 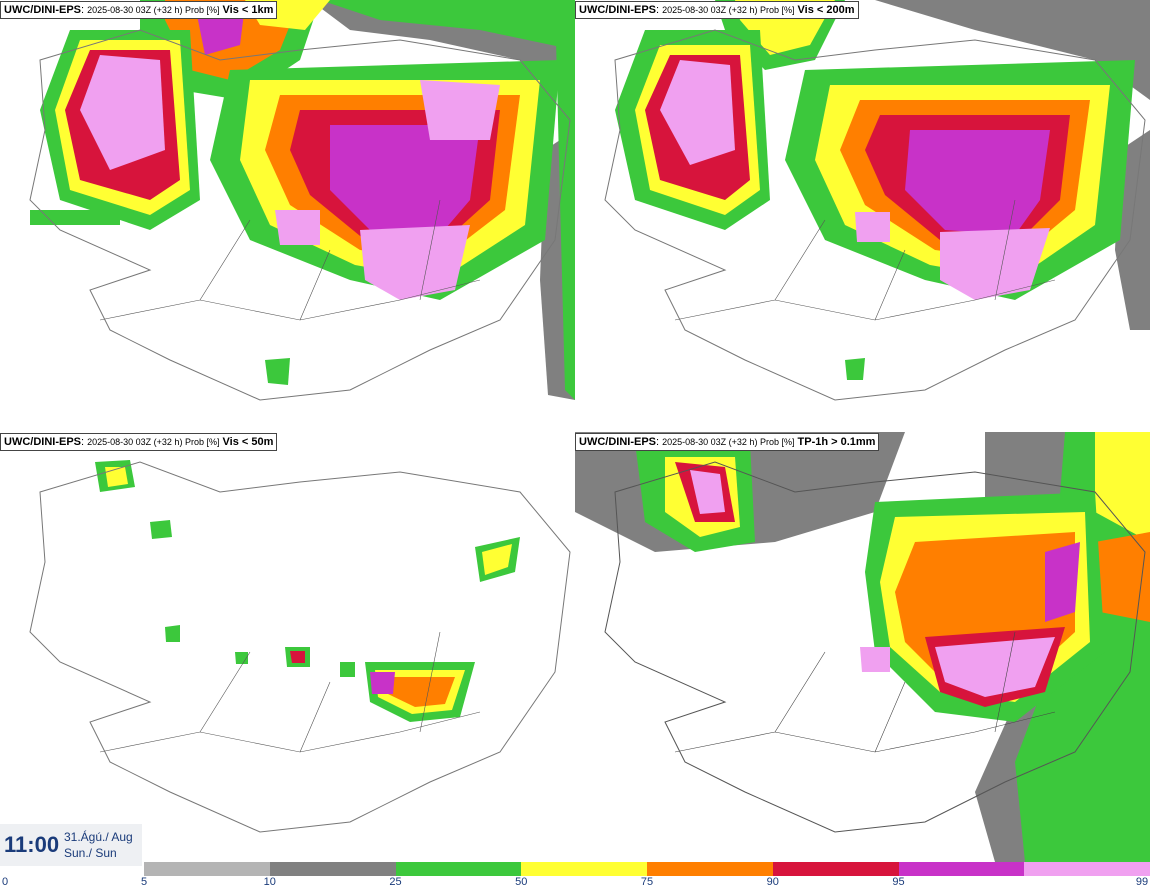 I want to click on colorbar-tick-label: 0, so click(x=5, y=882).